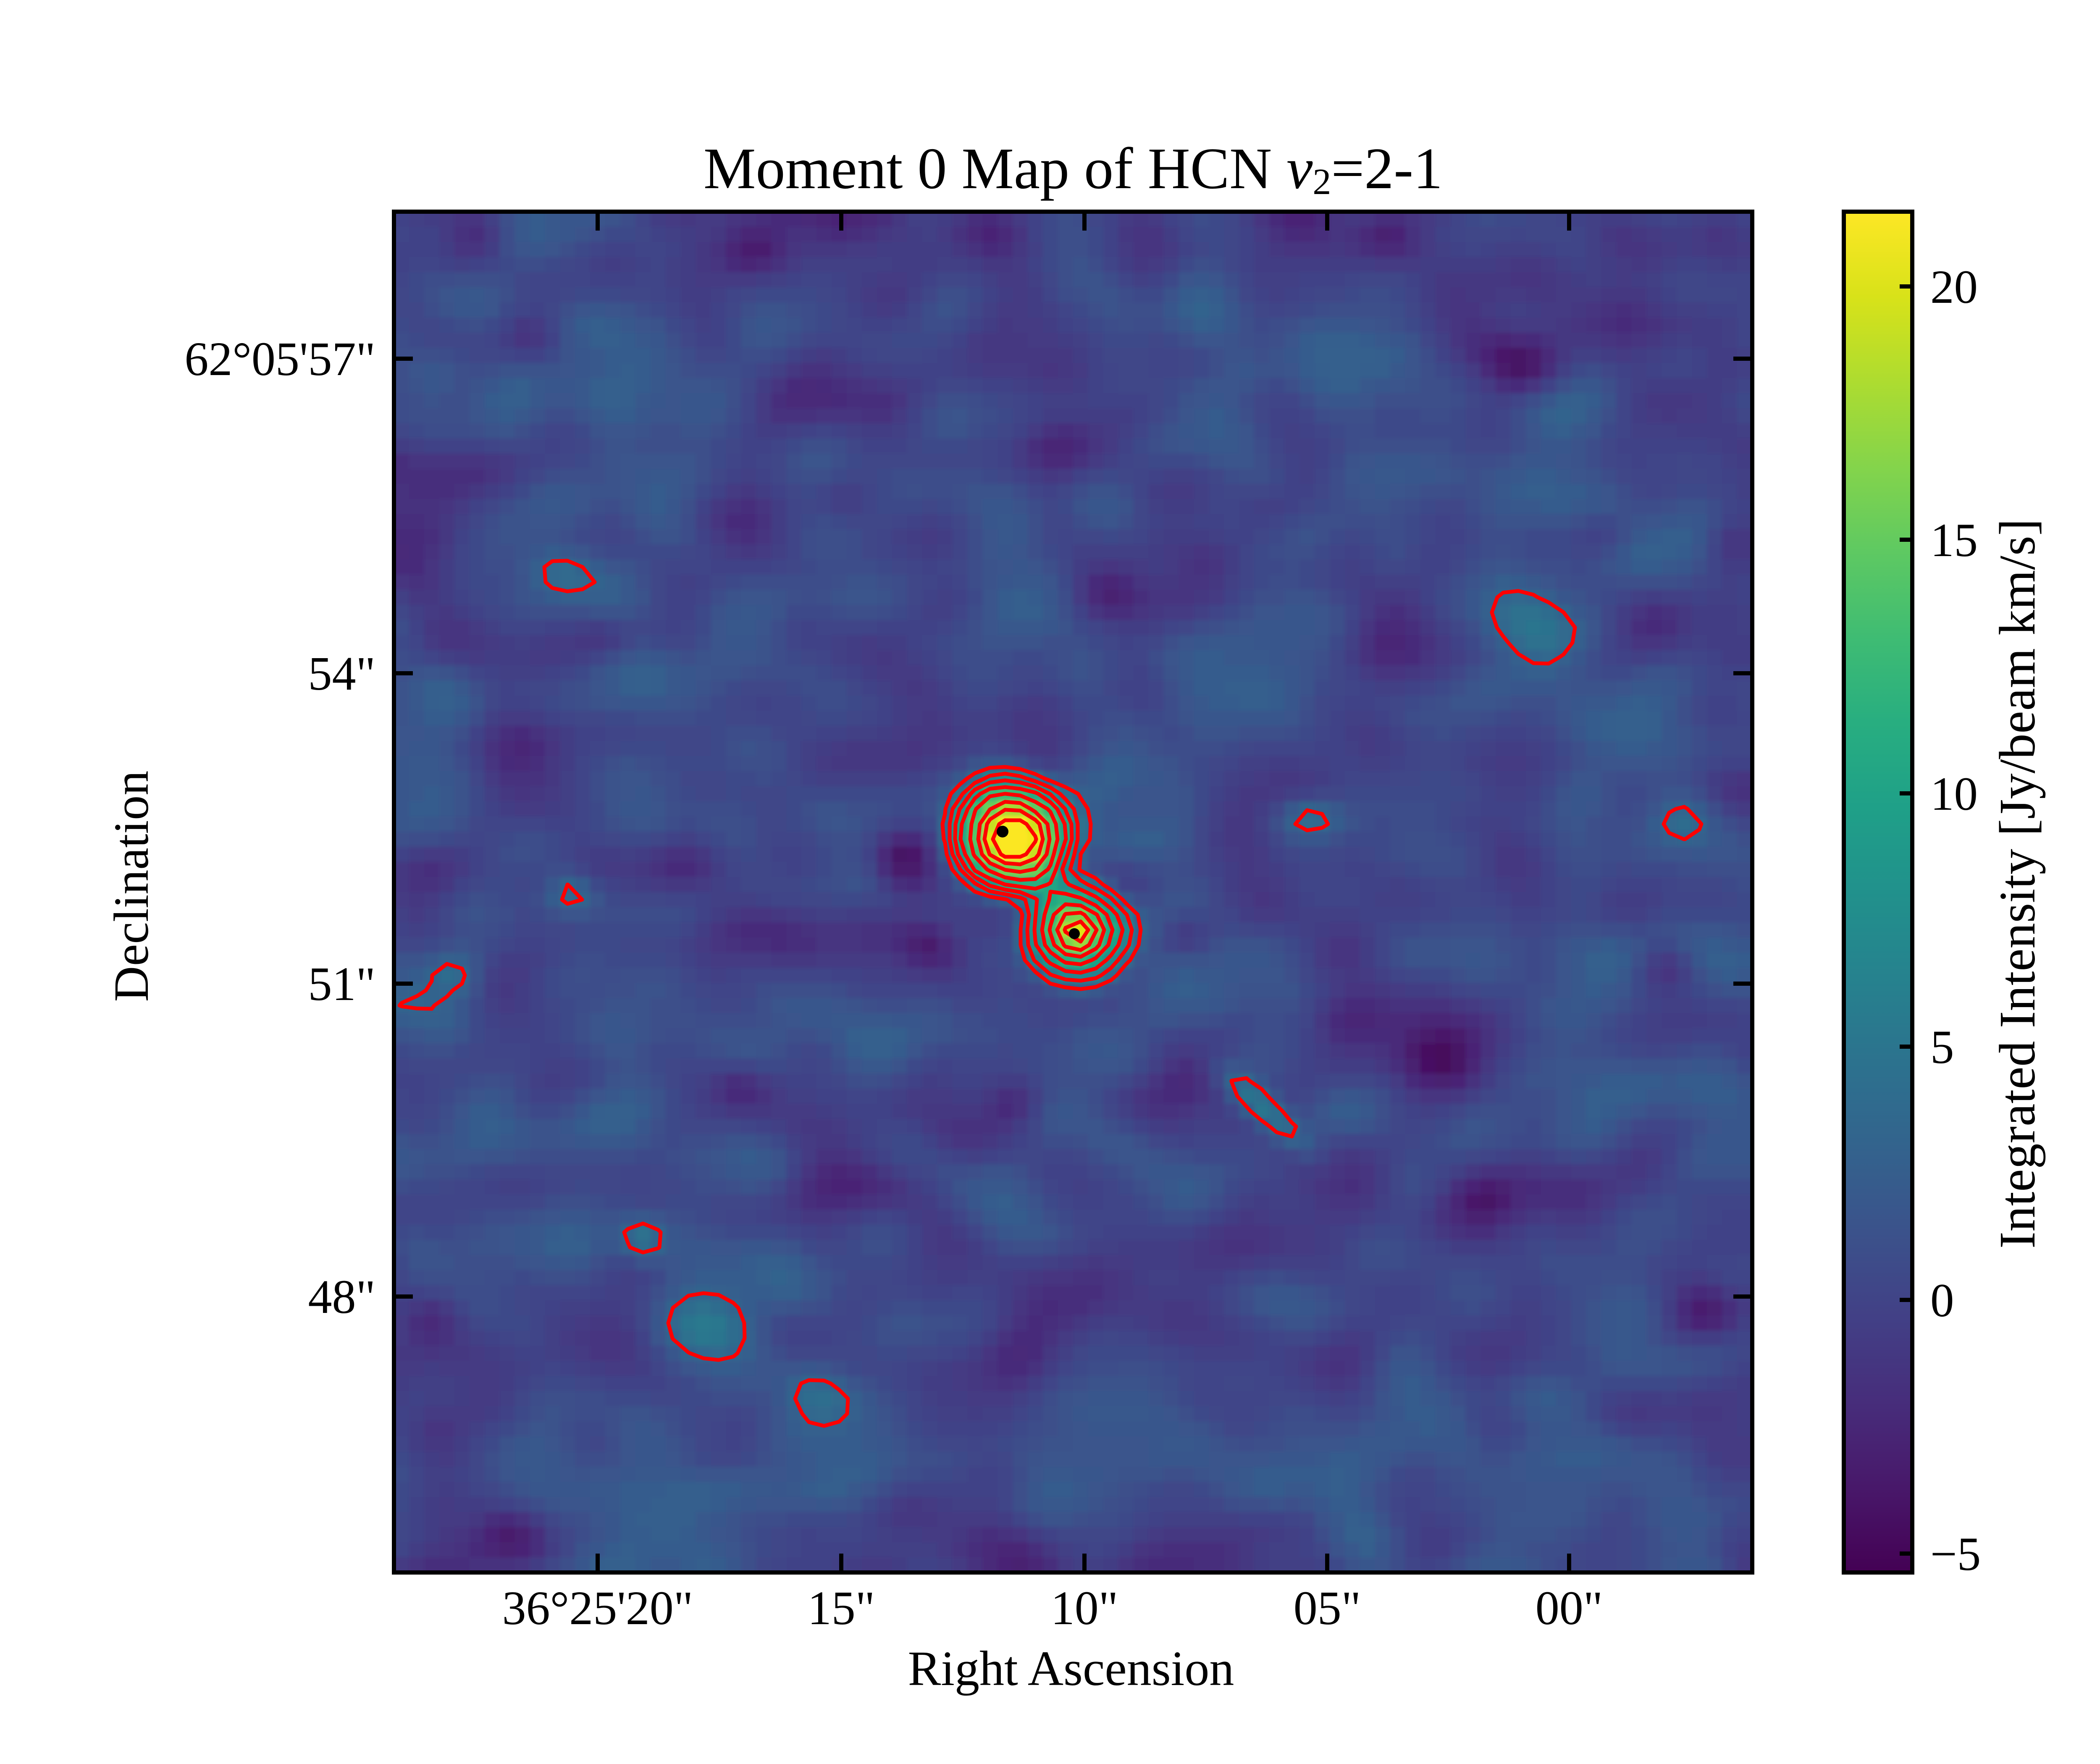 Image resolution: width=2100 pixels, height=1764 pixels. I want to click on svg-text: 15", so click(841, 1608).